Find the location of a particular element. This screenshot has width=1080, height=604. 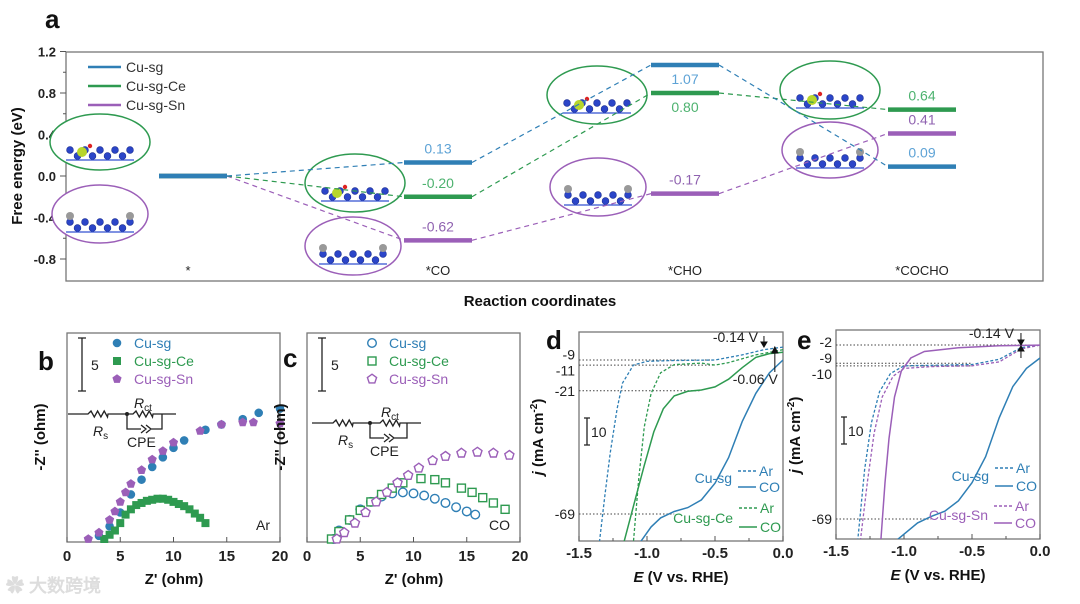

y-axis-close: ) is located at coordinates (795, 399).